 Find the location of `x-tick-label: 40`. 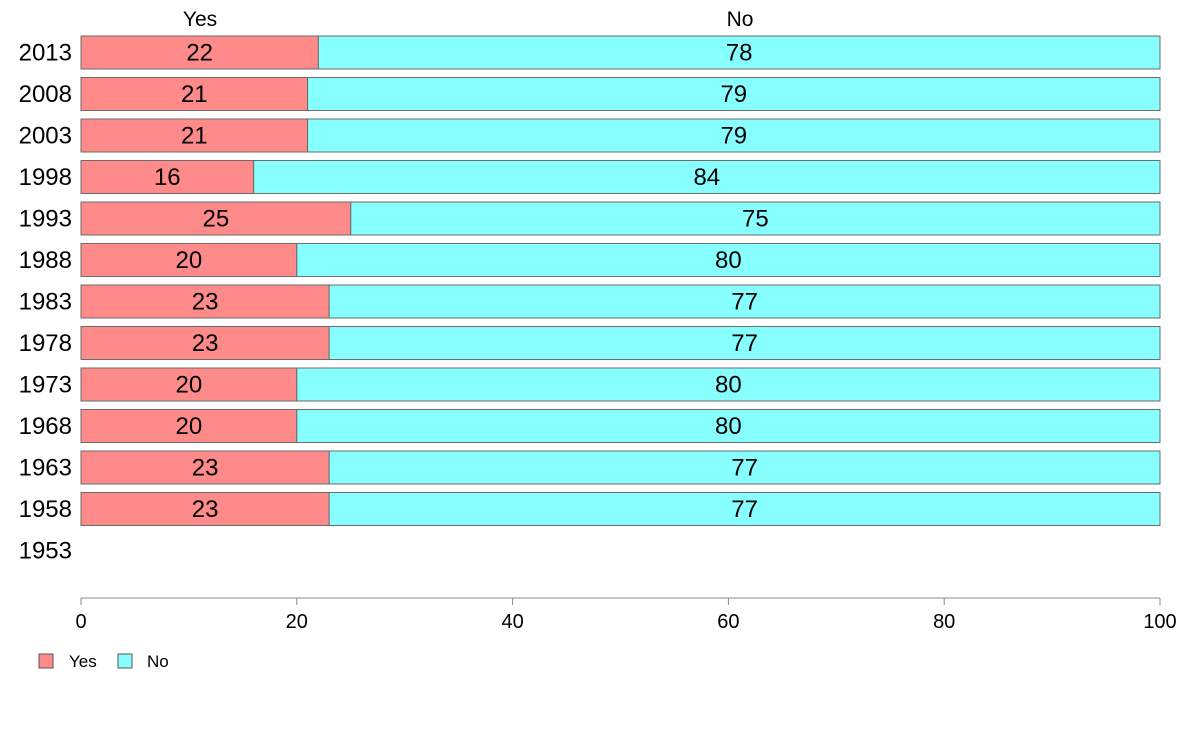

x-tick-label: 40 is located at coordinates (512, 622).